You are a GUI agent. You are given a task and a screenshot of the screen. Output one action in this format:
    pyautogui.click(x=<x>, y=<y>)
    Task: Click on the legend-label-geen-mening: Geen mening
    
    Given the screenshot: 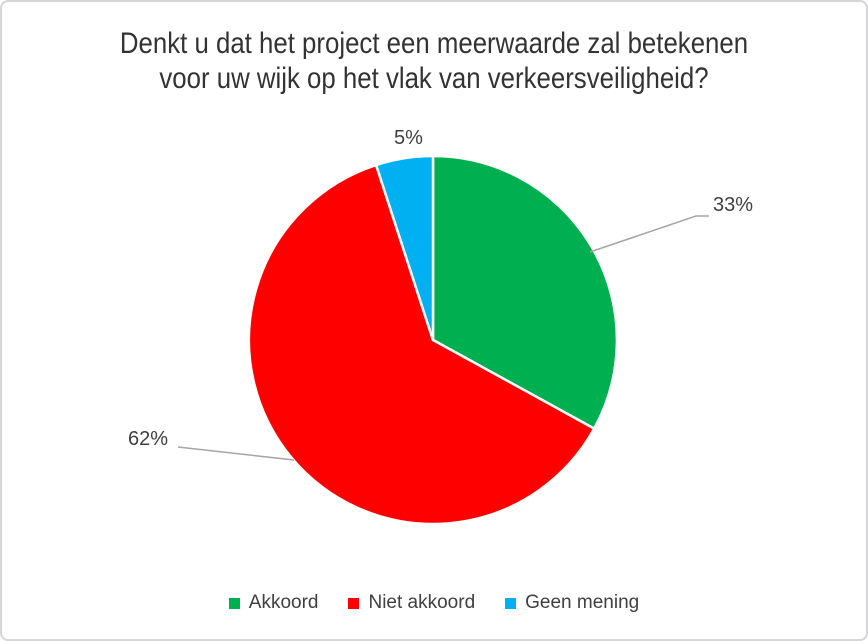 What is the action you would take?
    pyautogui.click(x=582, y=602)
    